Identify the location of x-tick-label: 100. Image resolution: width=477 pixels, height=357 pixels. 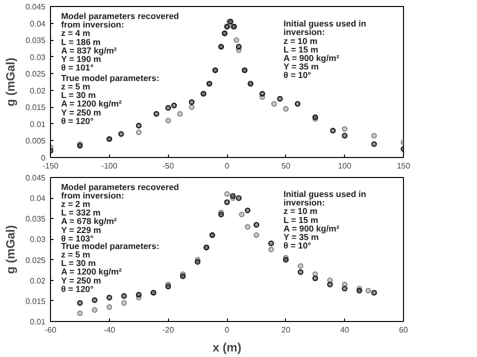
(345, 166).